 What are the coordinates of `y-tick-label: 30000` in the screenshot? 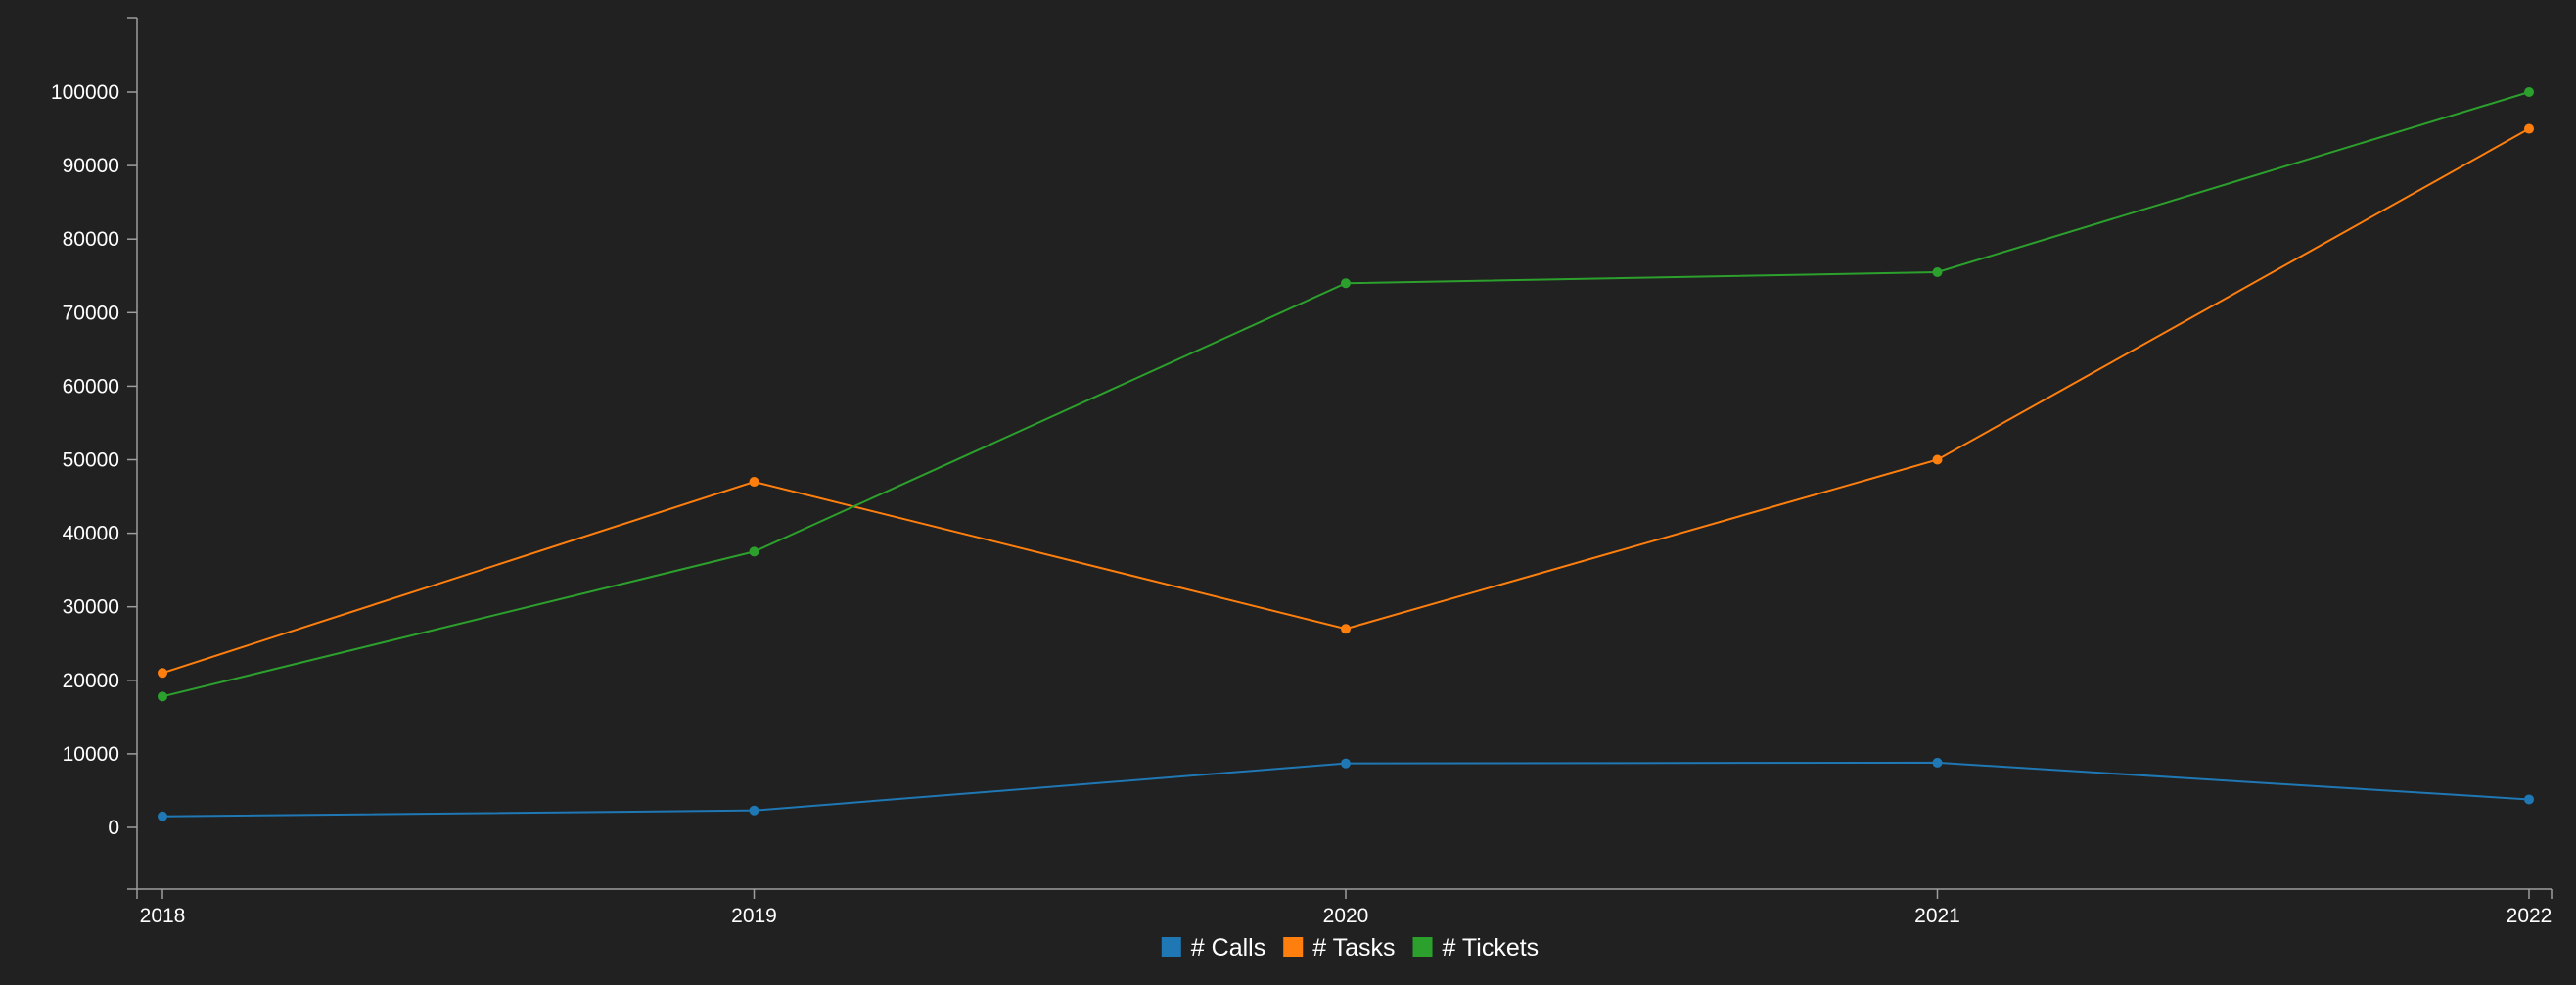 It's located at (91, 607).